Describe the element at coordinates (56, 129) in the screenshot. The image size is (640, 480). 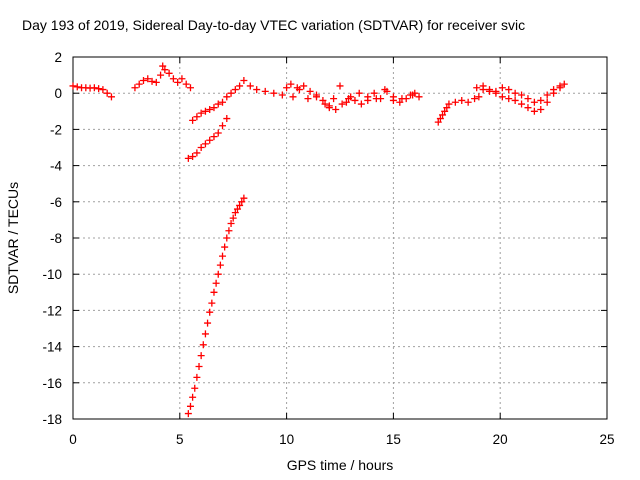
I see `y-tick-label: -2` at that location.